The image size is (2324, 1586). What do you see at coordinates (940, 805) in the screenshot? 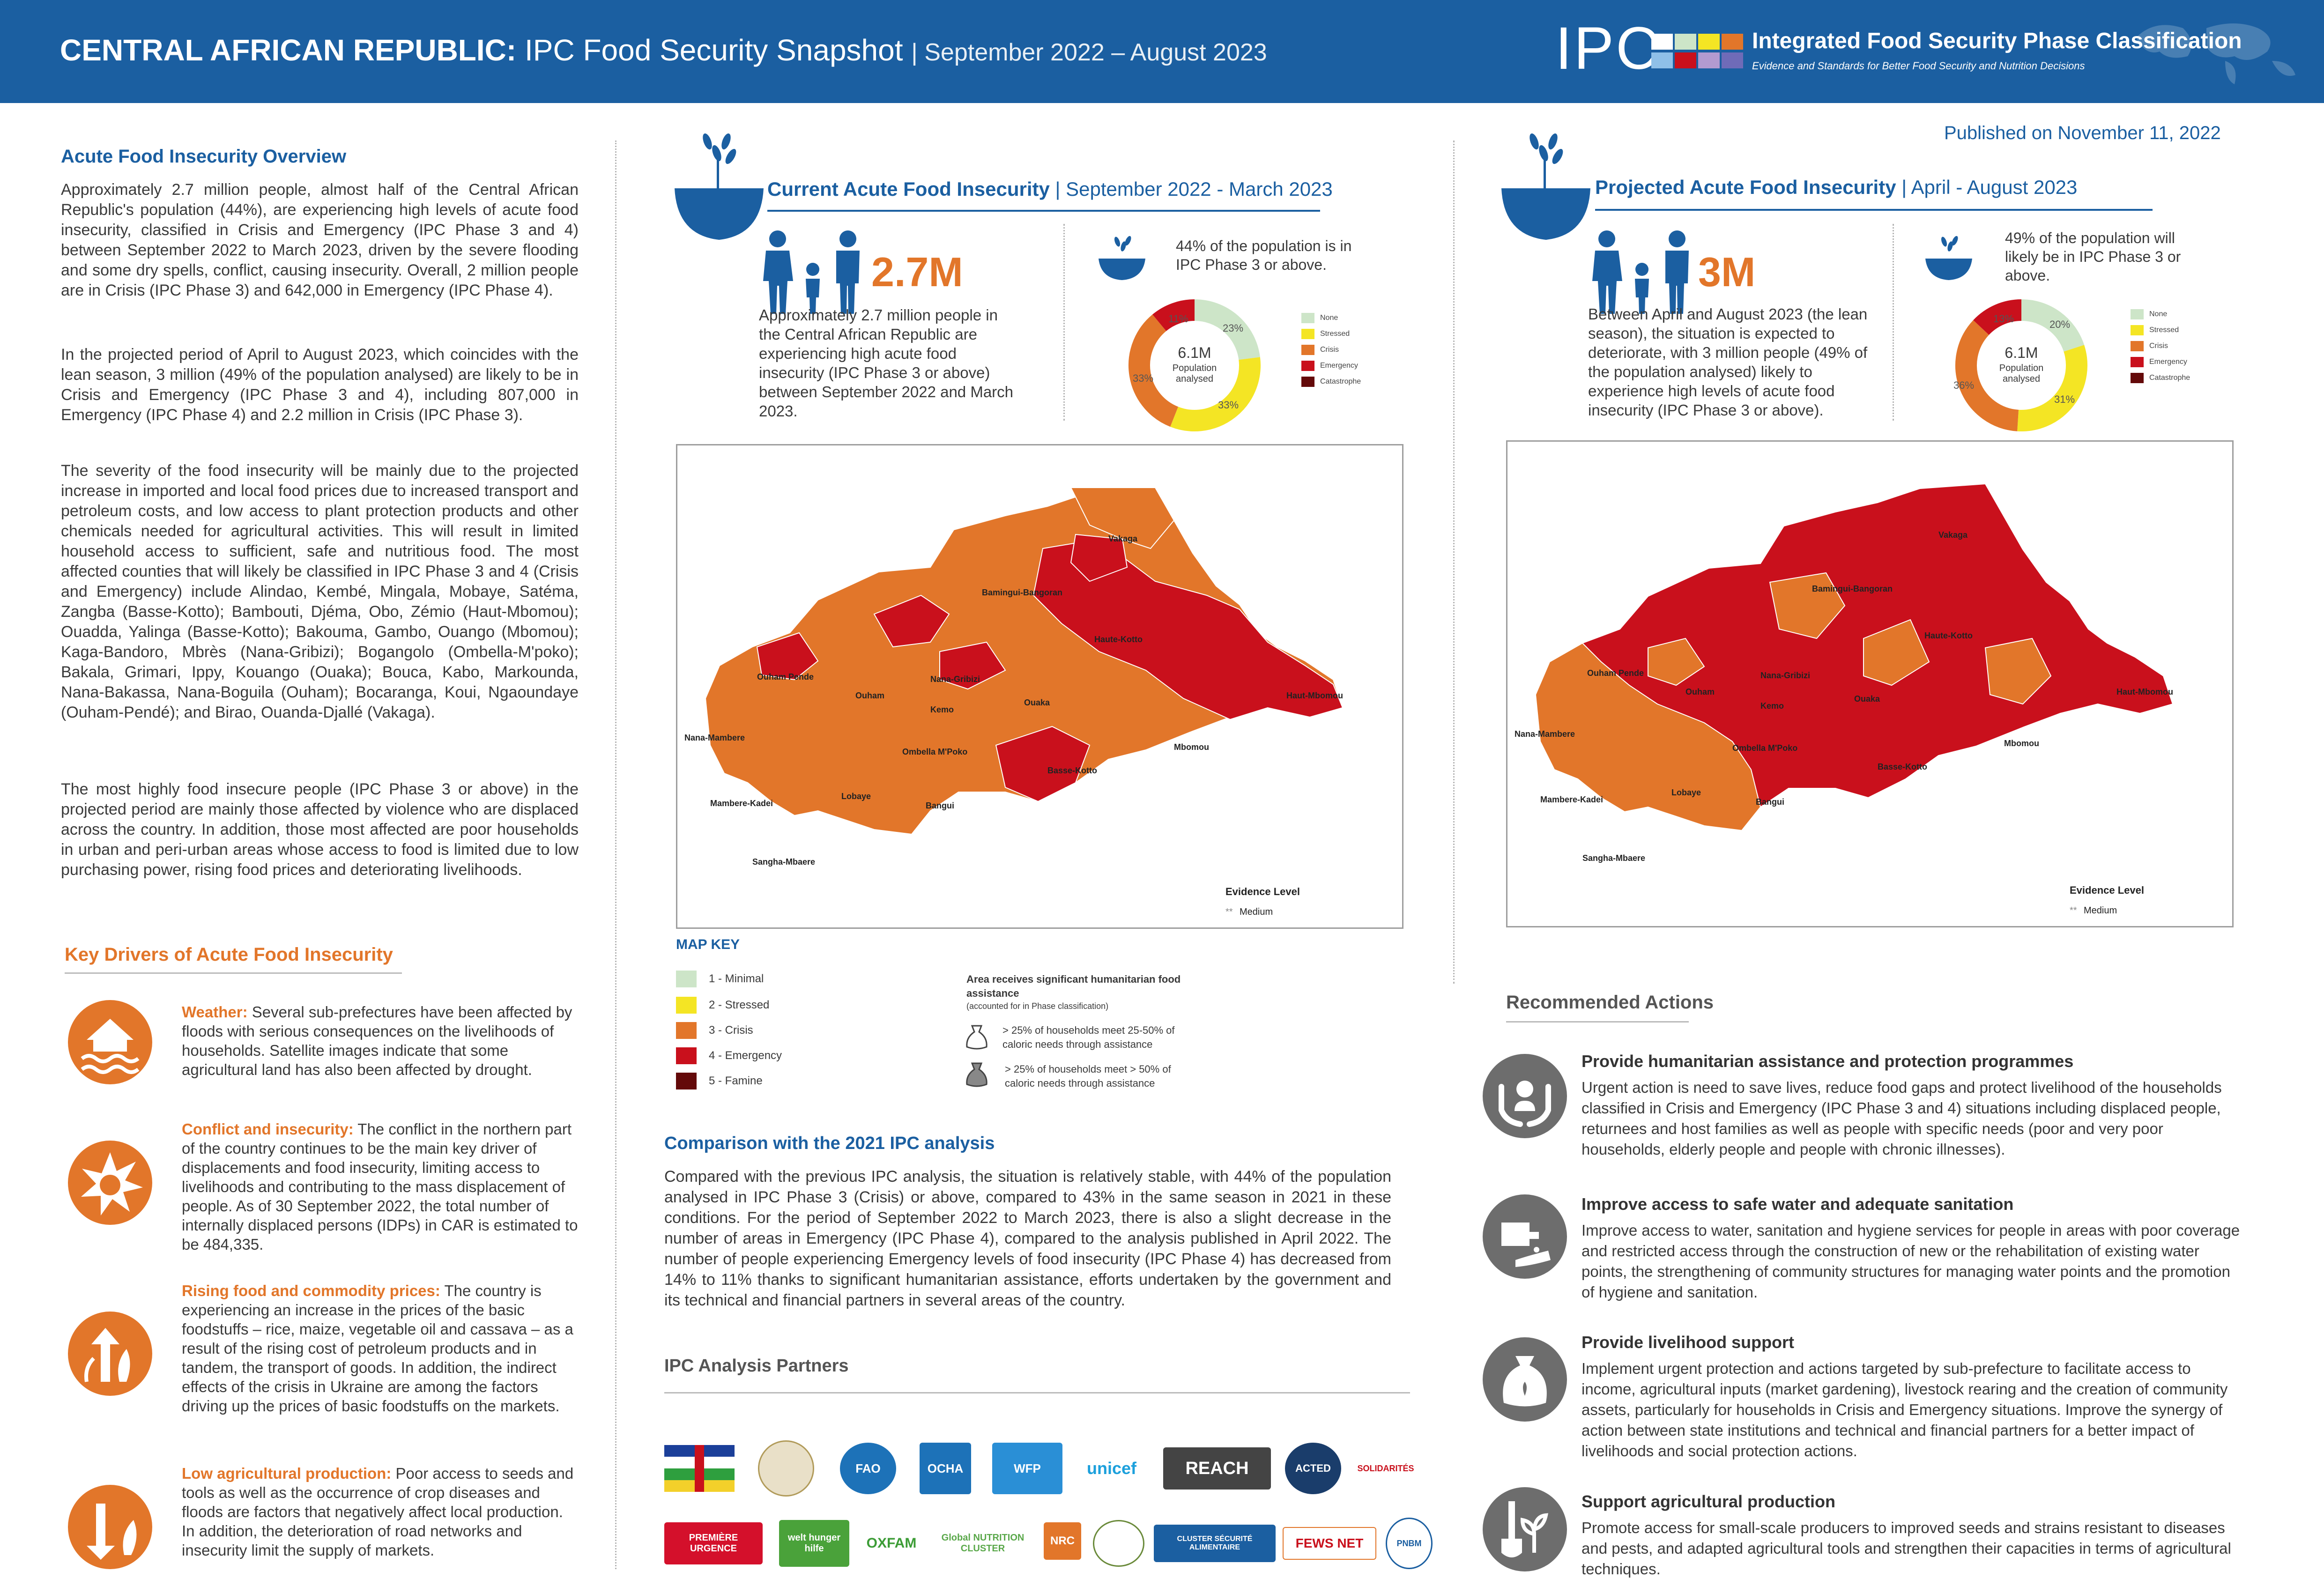
I see `map-label-bangui: Bangui` at bounding box center [940, 805].